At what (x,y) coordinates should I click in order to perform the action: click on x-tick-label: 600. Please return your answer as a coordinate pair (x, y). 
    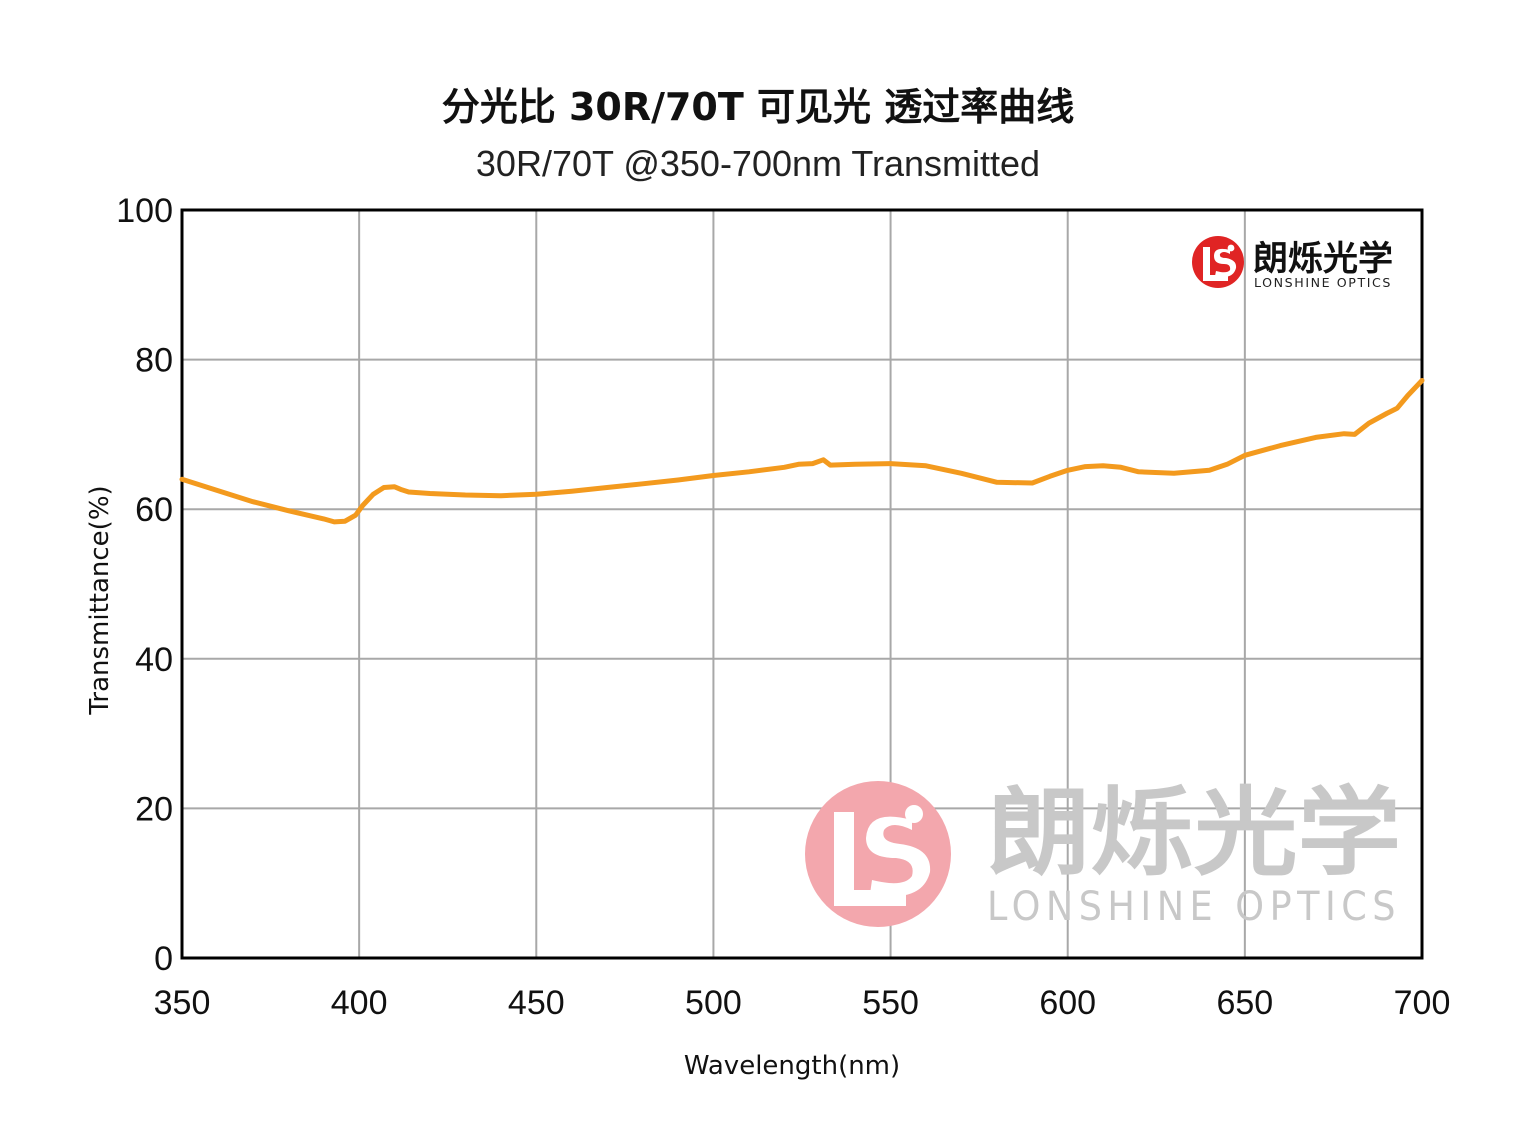
    Looking at the image, I should click on (1067, 1003).